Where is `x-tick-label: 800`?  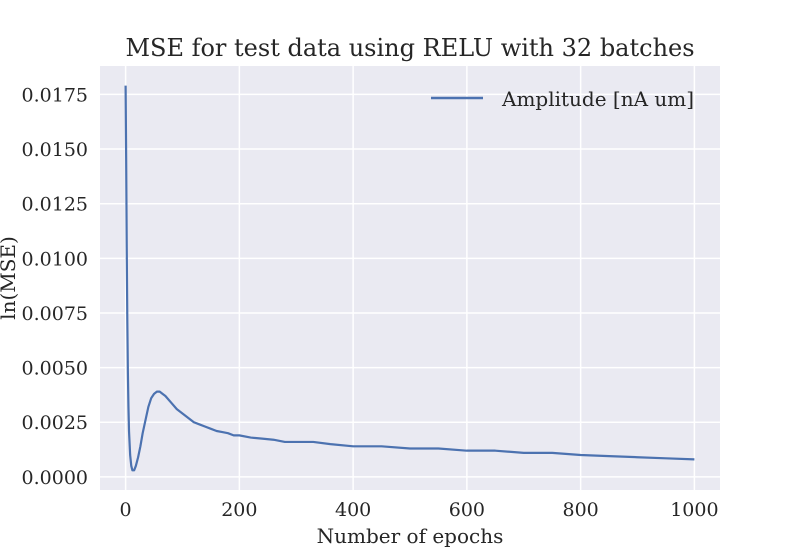 x-tick-label: 800 is located at coordinates (581, 510).